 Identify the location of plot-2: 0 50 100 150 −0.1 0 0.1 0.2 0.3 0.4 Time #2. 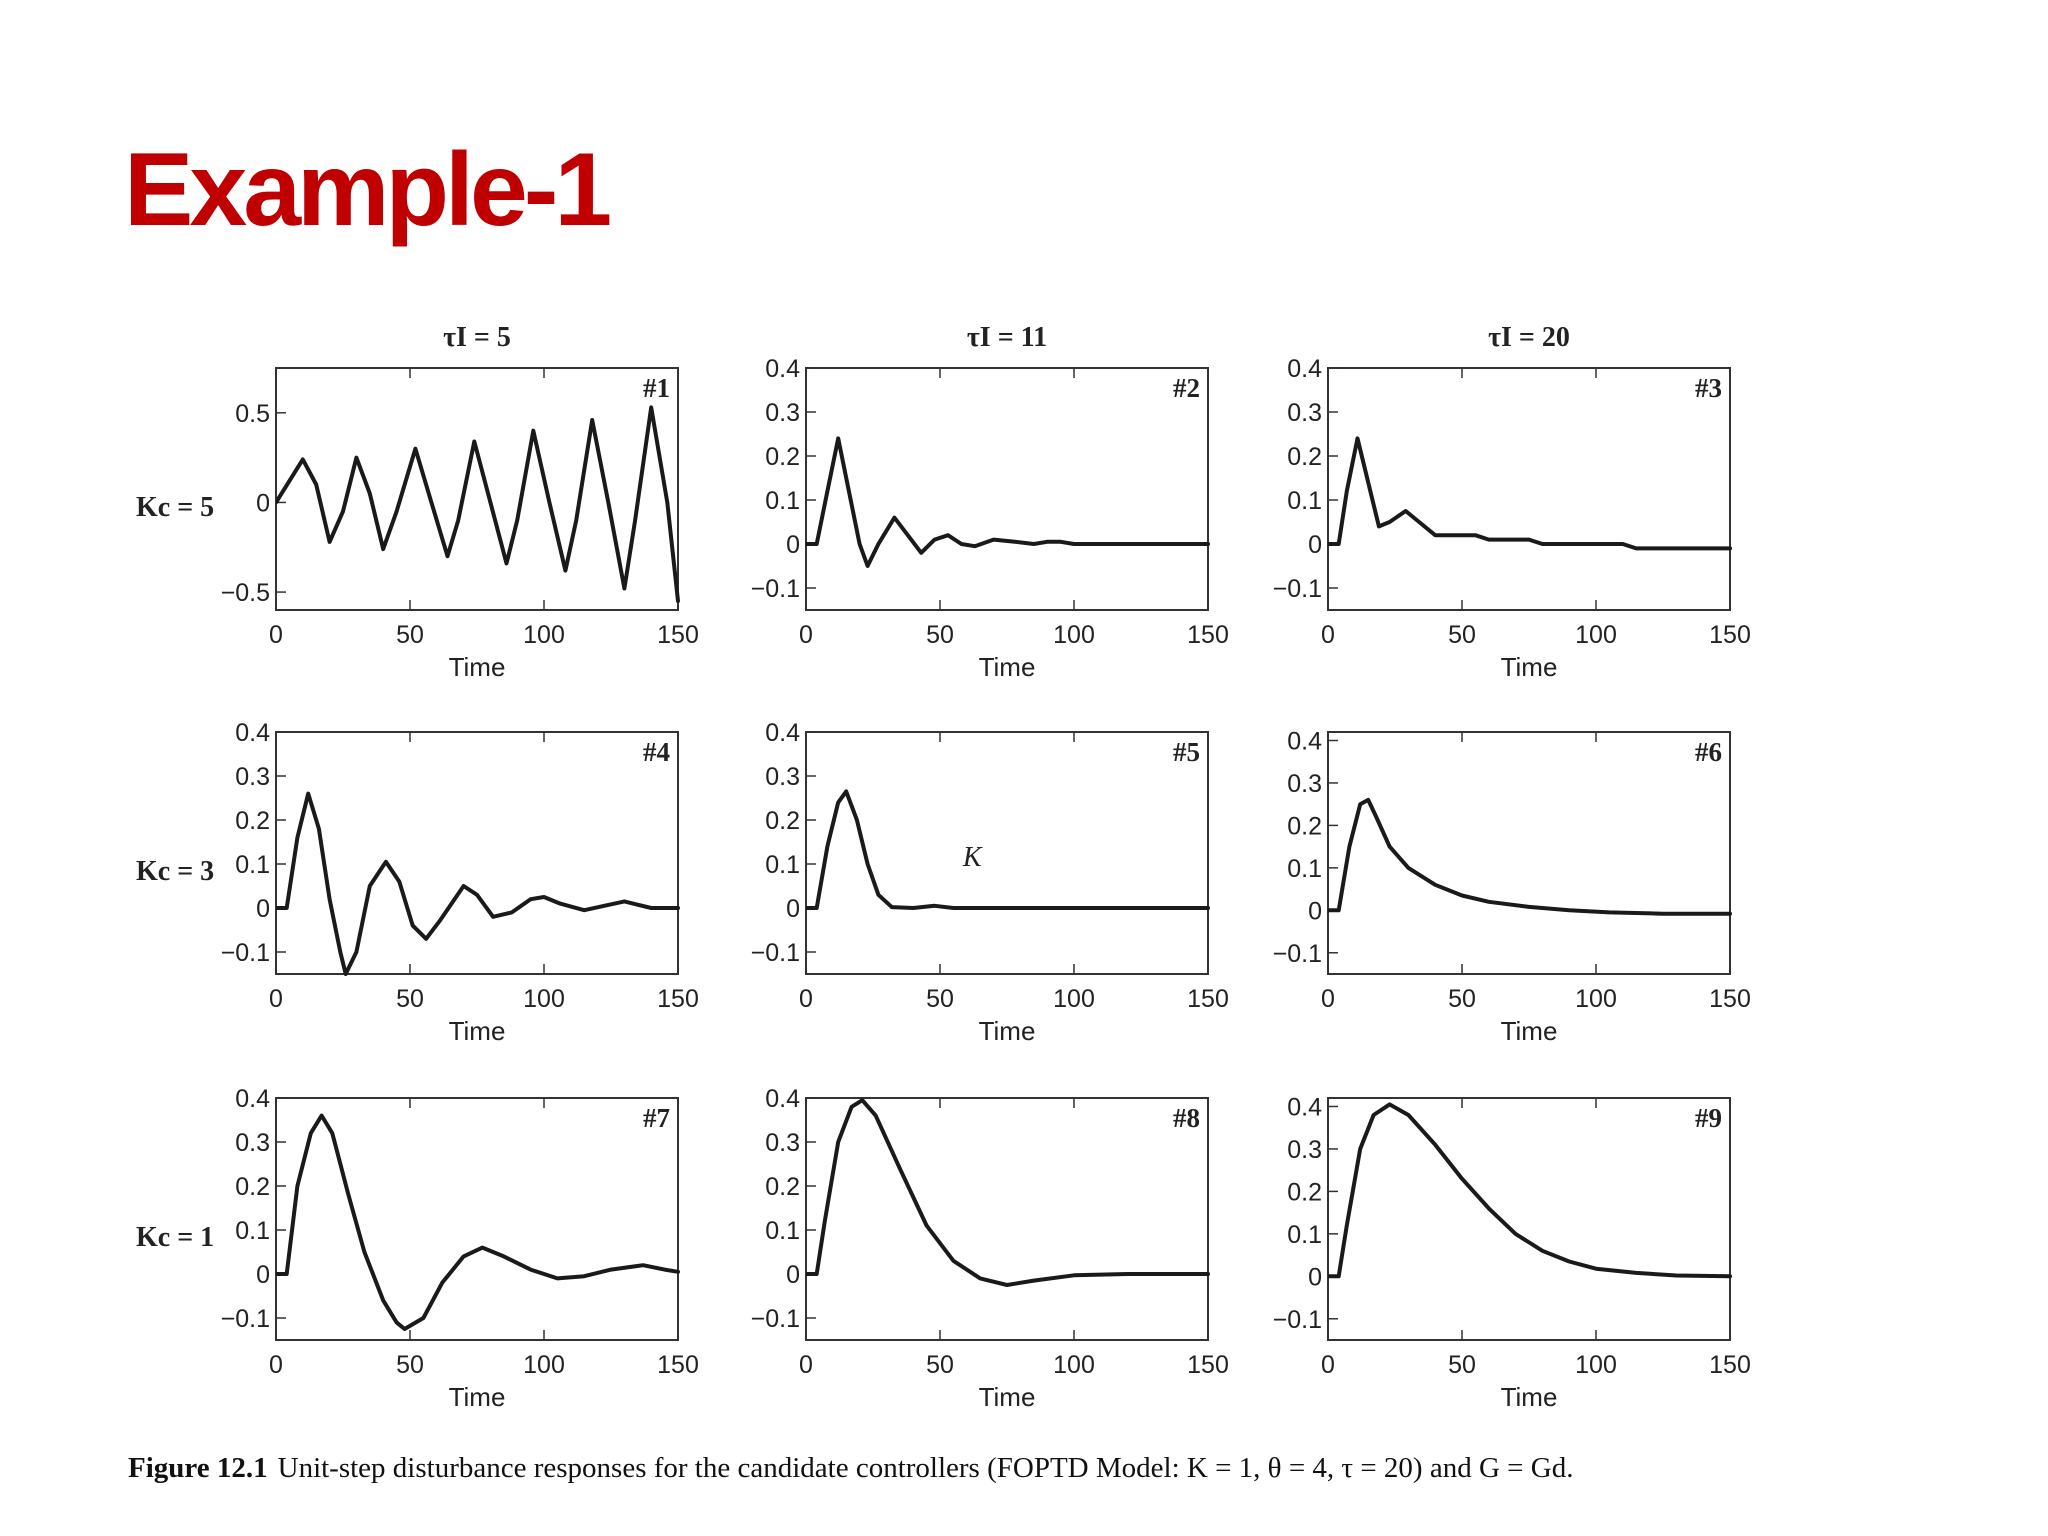
(990, 518).